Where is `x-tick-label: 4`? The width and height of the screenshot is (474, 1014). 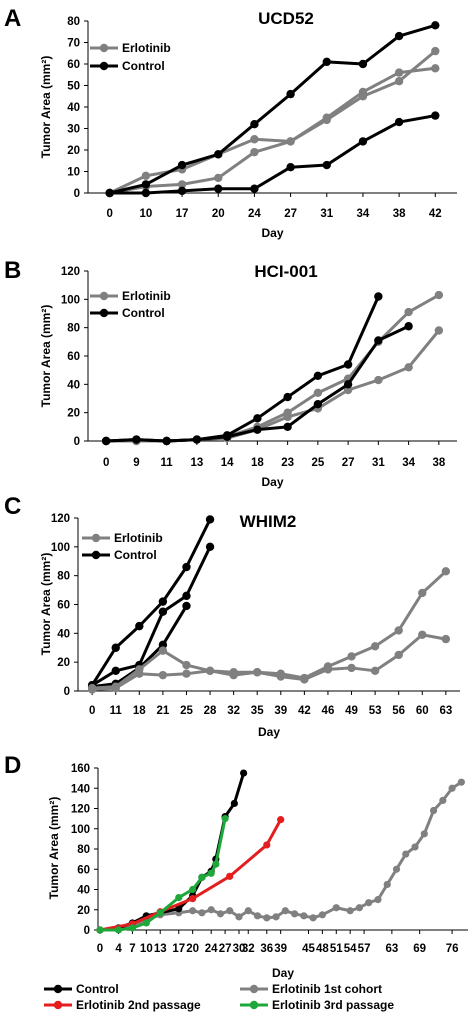
x-tick-label: 4 is located at coordinates (118, 949).